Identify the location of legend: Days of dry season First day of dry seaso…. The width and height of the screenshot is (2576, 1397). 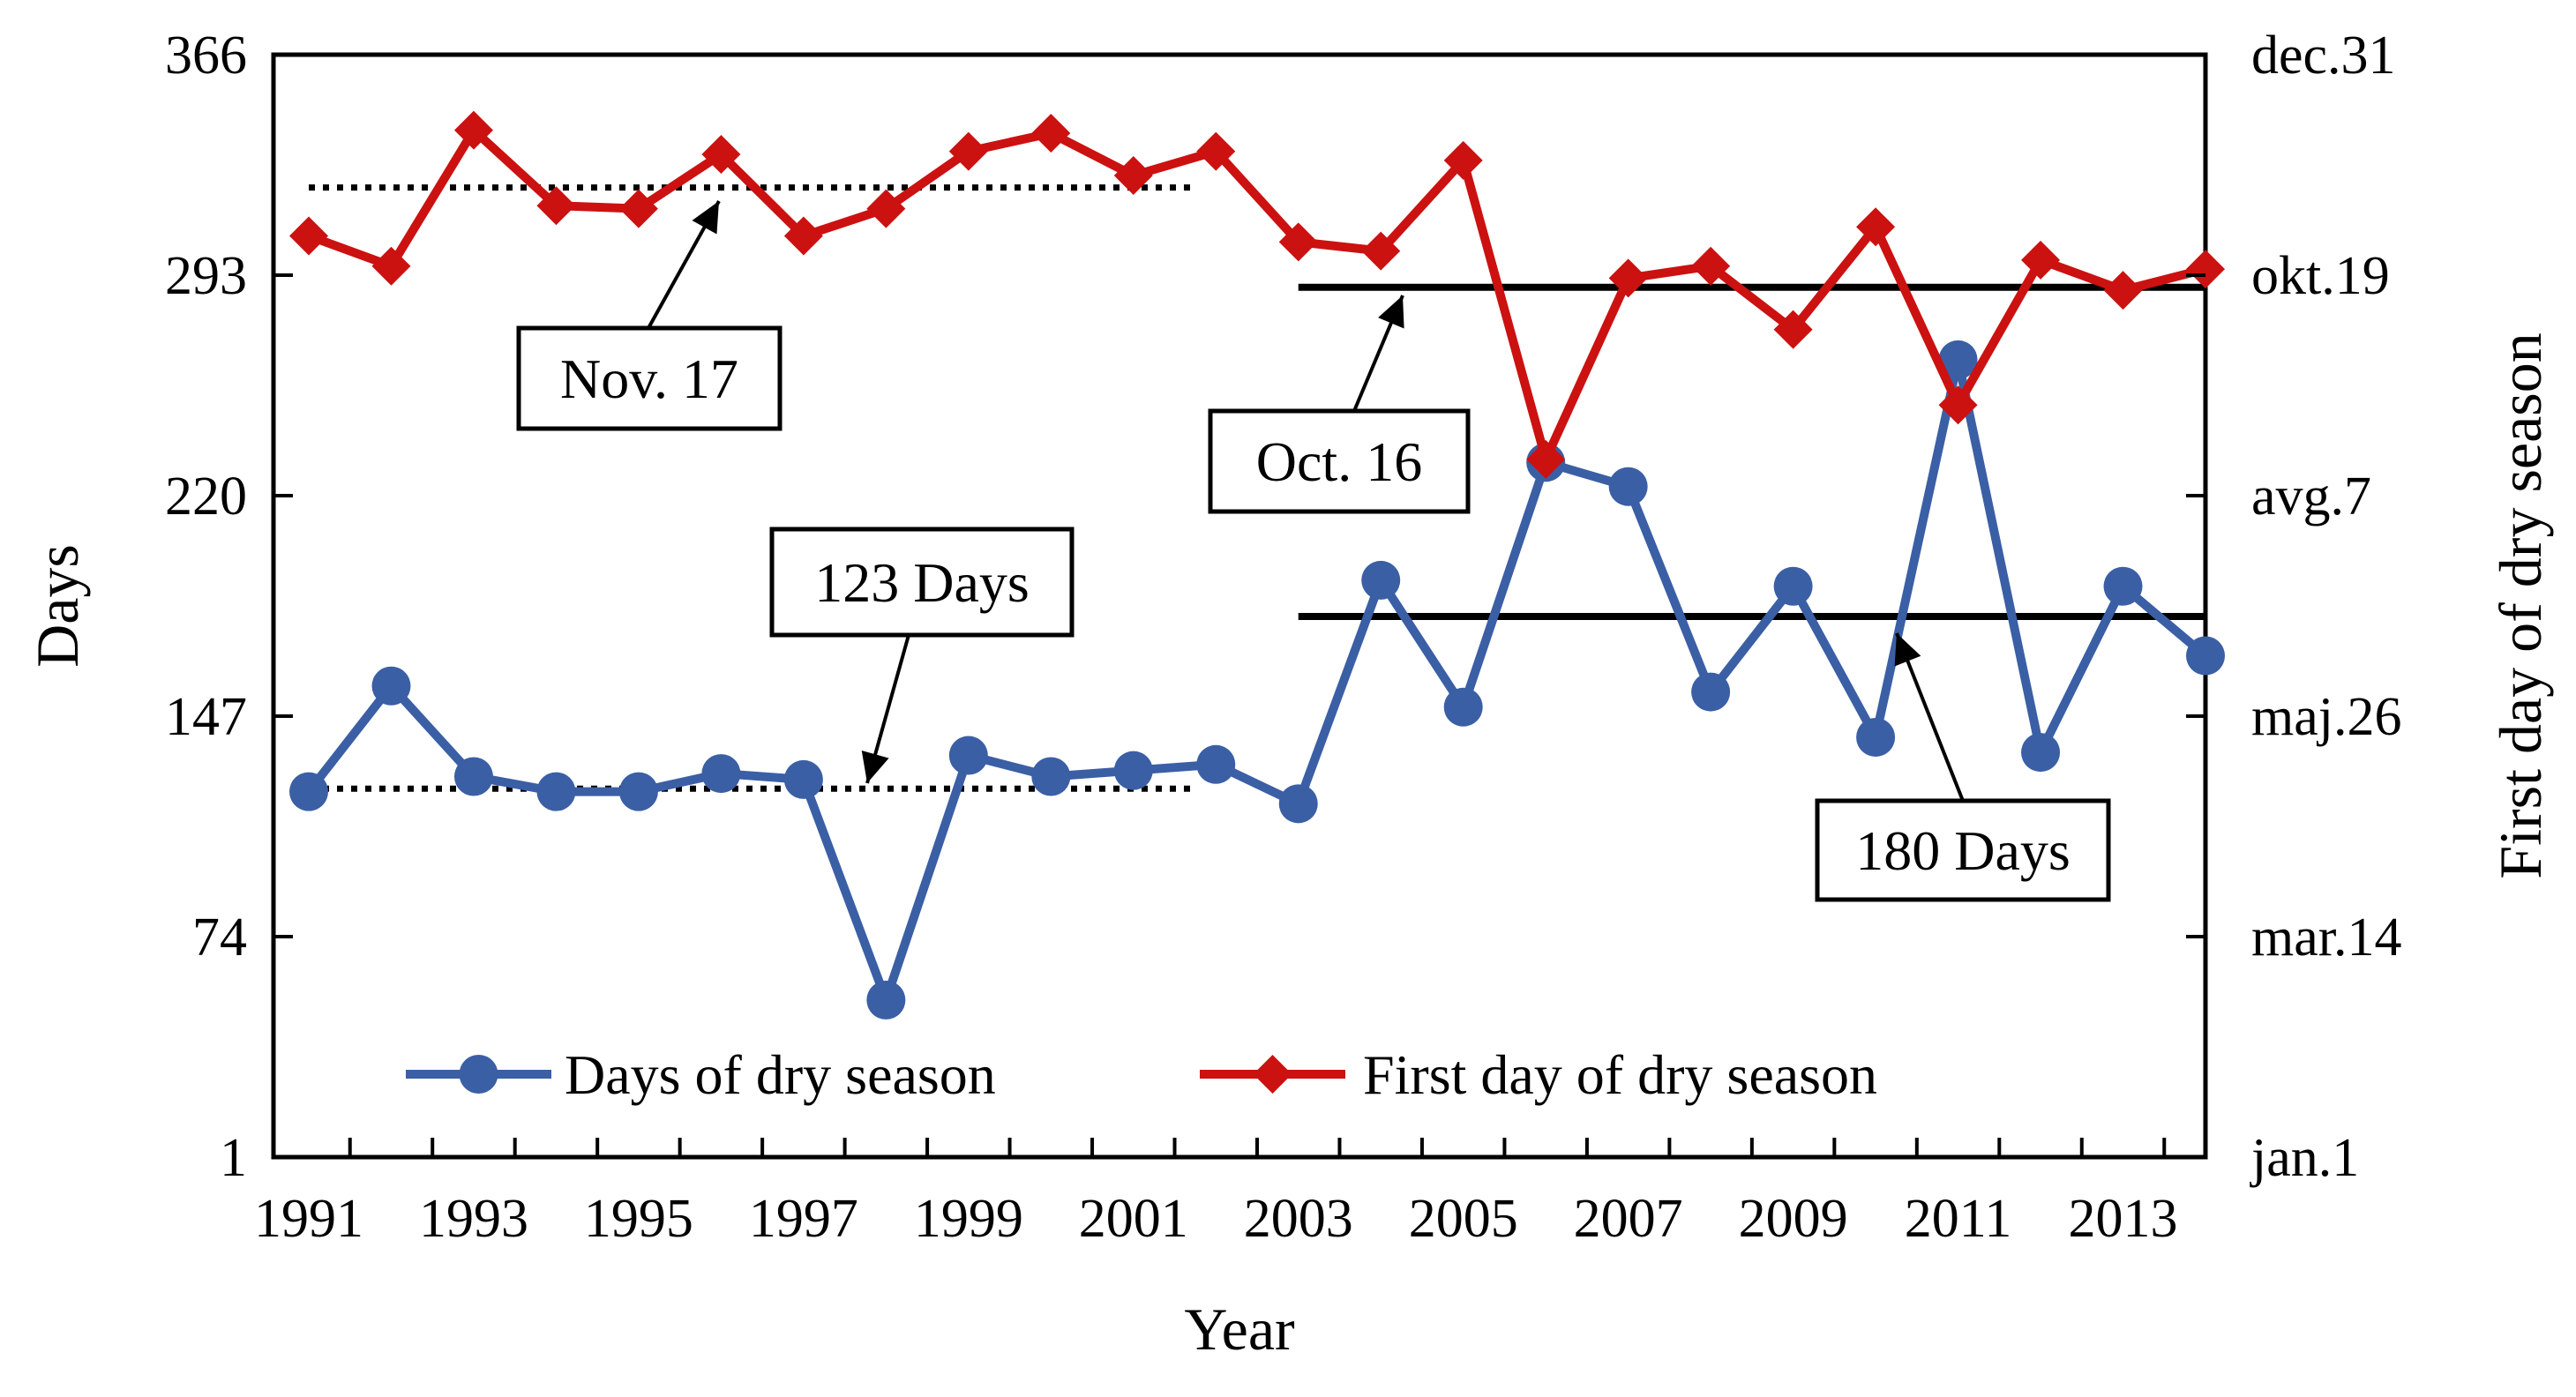
(1142, 1074).